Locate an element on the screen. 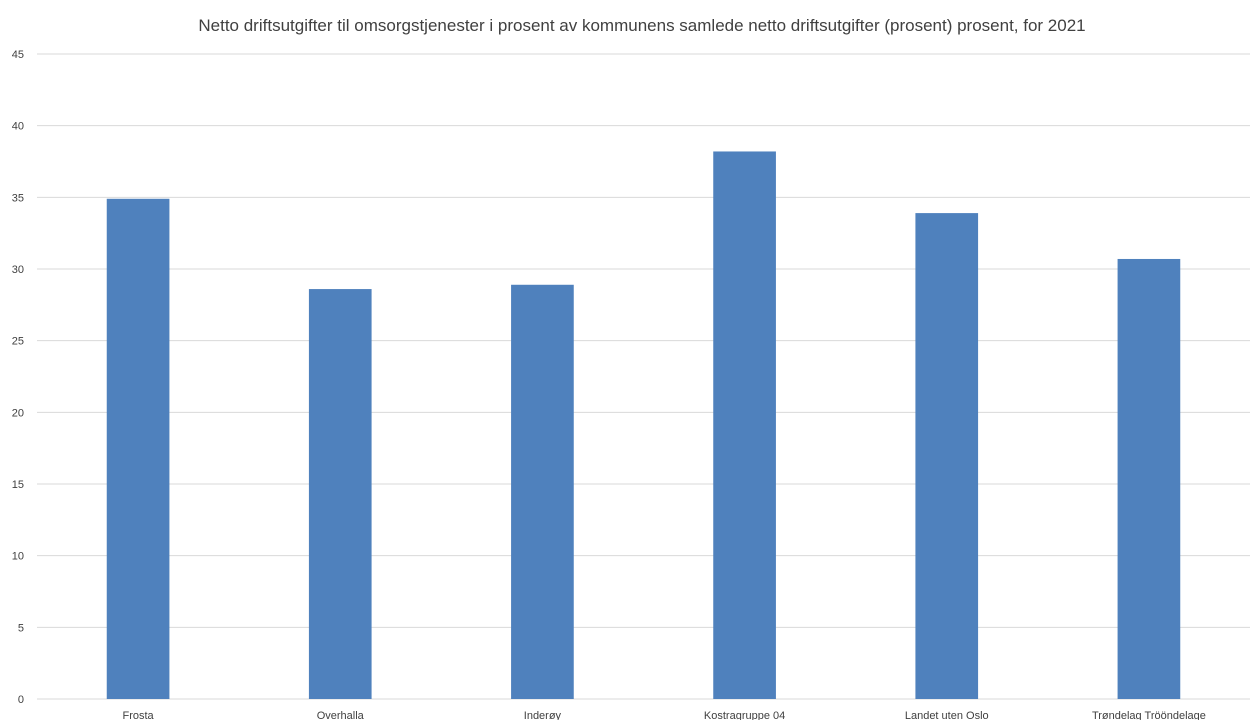 Image resolution: width=1250 pixels, height=725 pixels. x-tick-label: Trøndelag Trööndelage is located at coordinates (1149, 715).